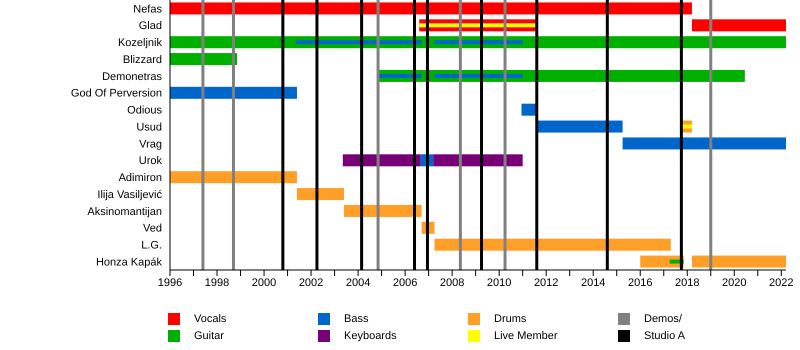  Describe the element at coordinates (311, 282) in the screenshot. I see `x-tick-label: 2002` at that location.